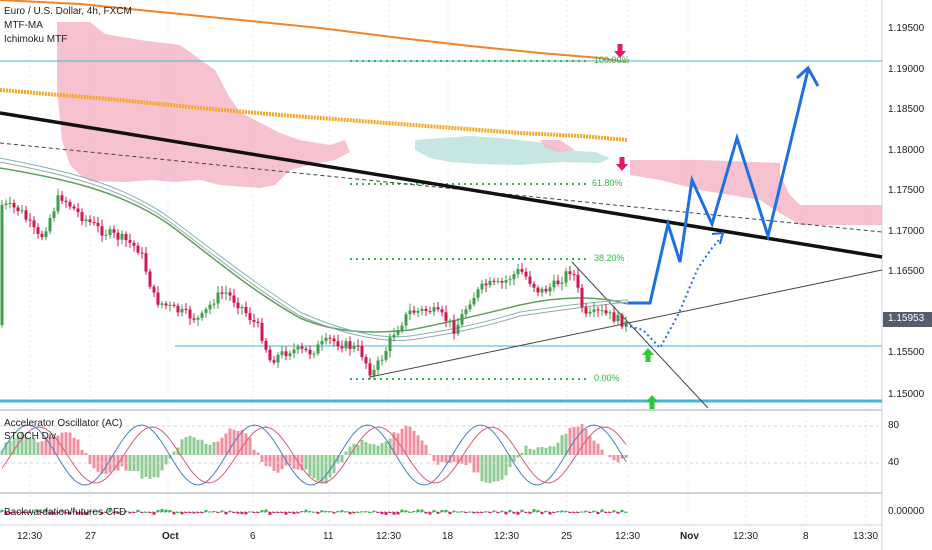 This screenshot has width=932, height=550. I want to click on arrow-up-mid-icon, so click(648, 355).